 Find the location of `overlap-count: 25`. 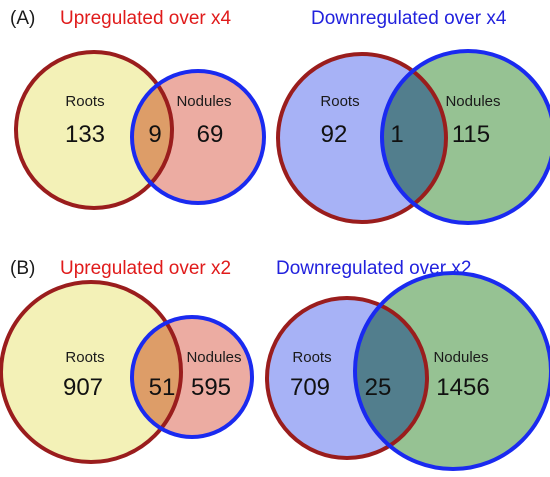

overlap-count: 25 is located at coordinates (378, 387).